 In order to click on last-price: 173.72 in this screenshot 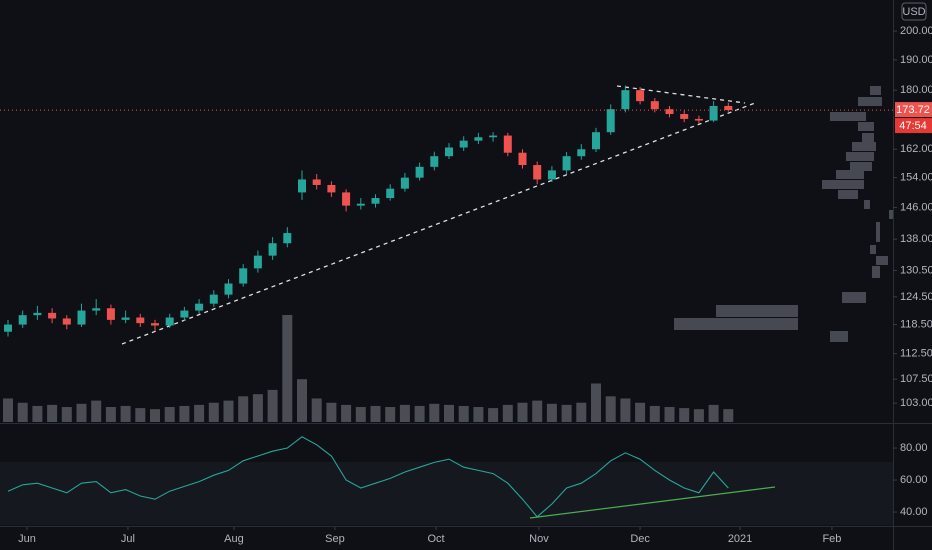, I will do `click(913, 110)`.